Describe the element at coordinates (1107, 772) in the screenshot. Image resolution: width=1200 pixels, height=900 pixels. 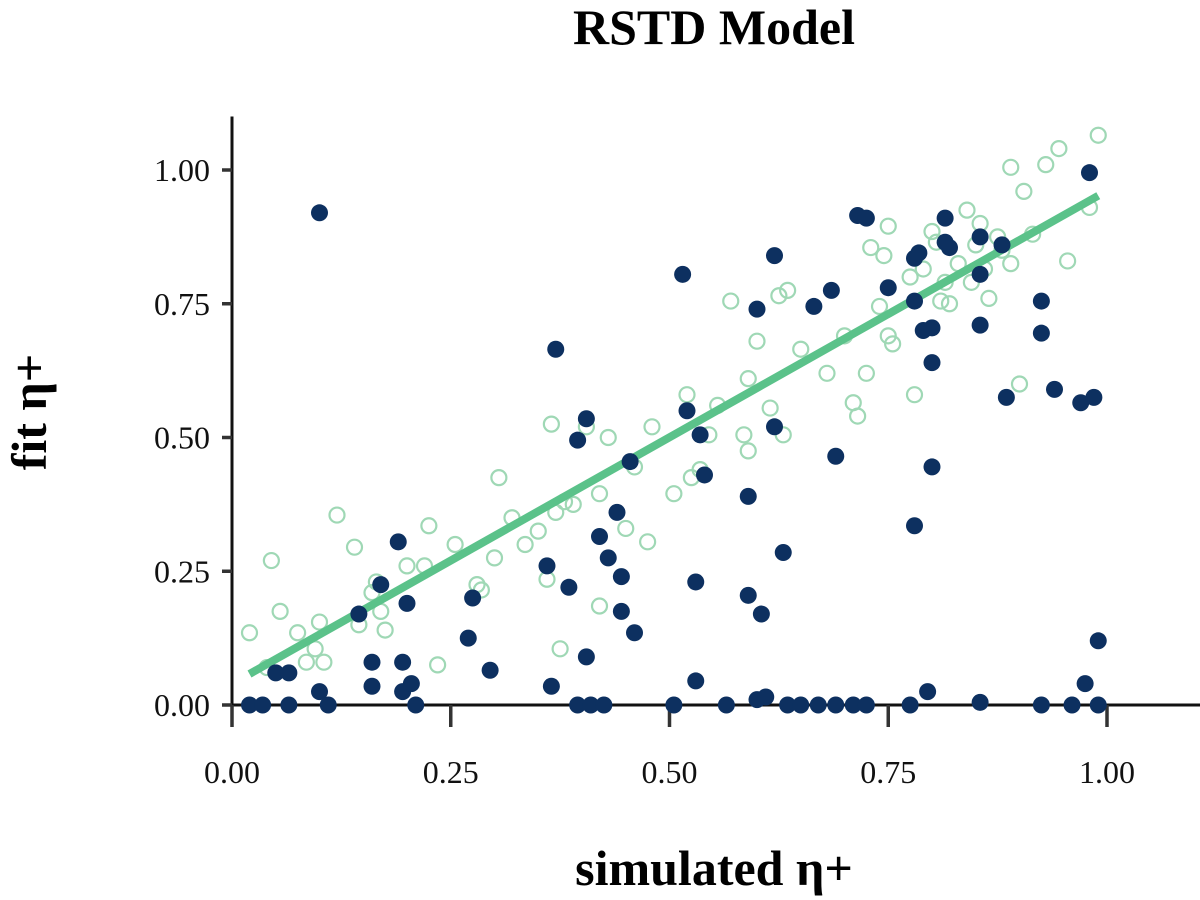
I see `x-tick-label: 1.00` at that location.